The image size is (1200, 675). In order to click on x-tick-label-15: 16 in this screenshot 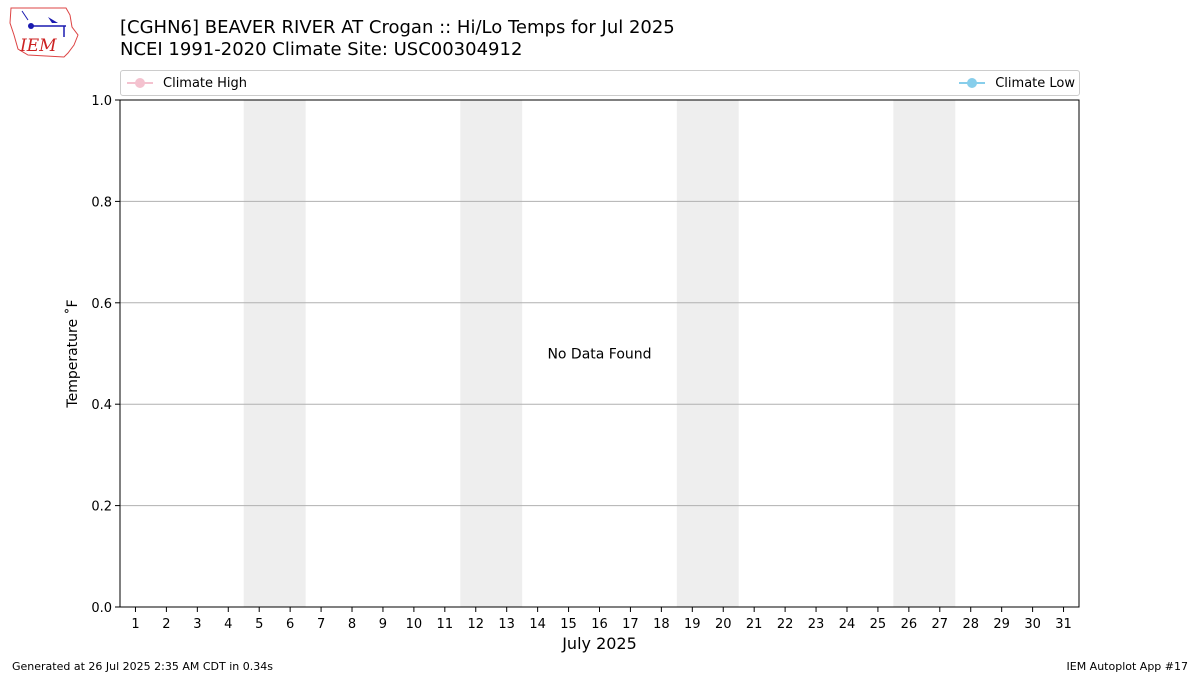, I will do `click(599, 624)`.